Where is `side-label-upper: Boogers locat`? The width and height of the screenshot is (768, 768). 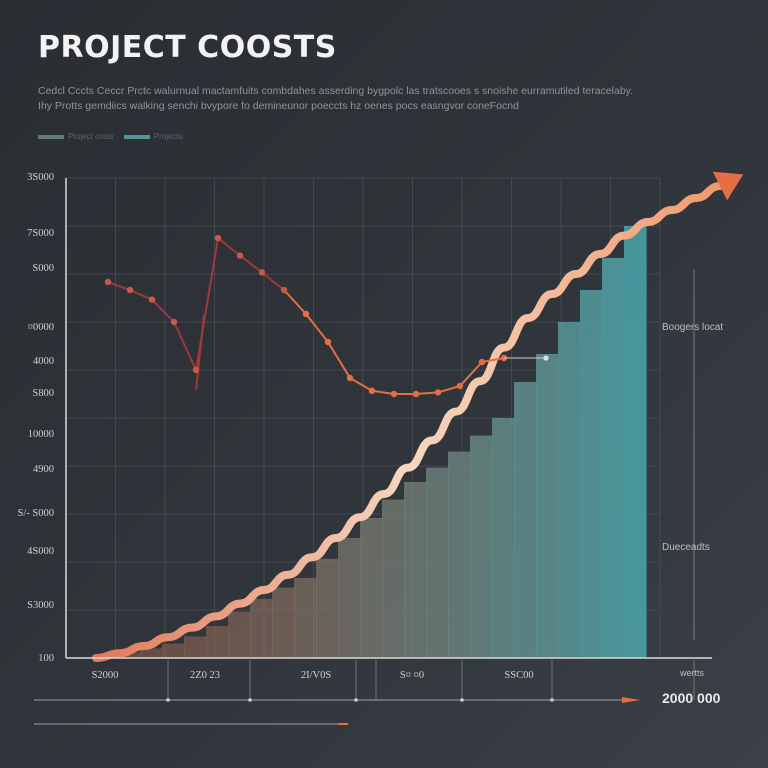
side-label-upper: Boogers locat is located at coordinates (693, 327).